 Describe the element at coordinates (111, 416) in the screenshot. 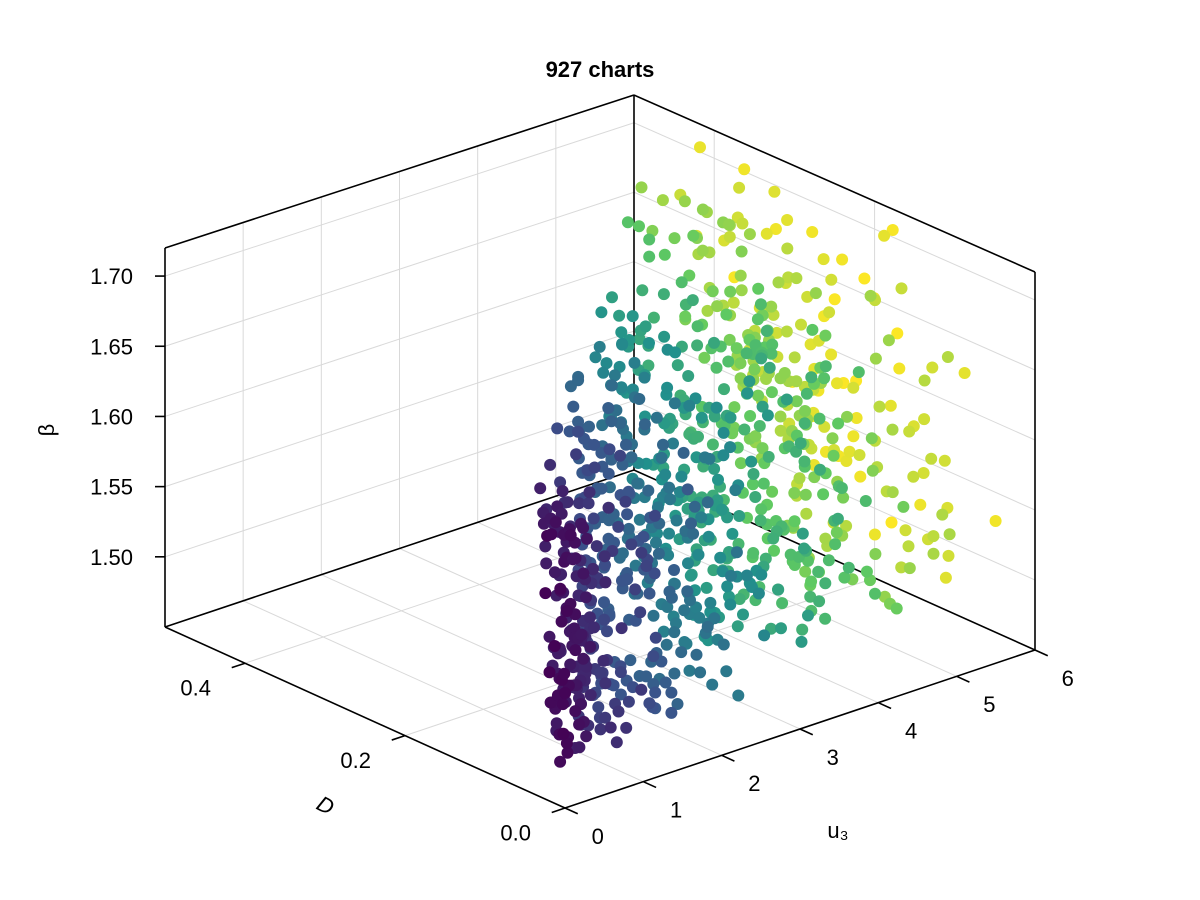

I see `z-tick-label: 1.60` at that location.